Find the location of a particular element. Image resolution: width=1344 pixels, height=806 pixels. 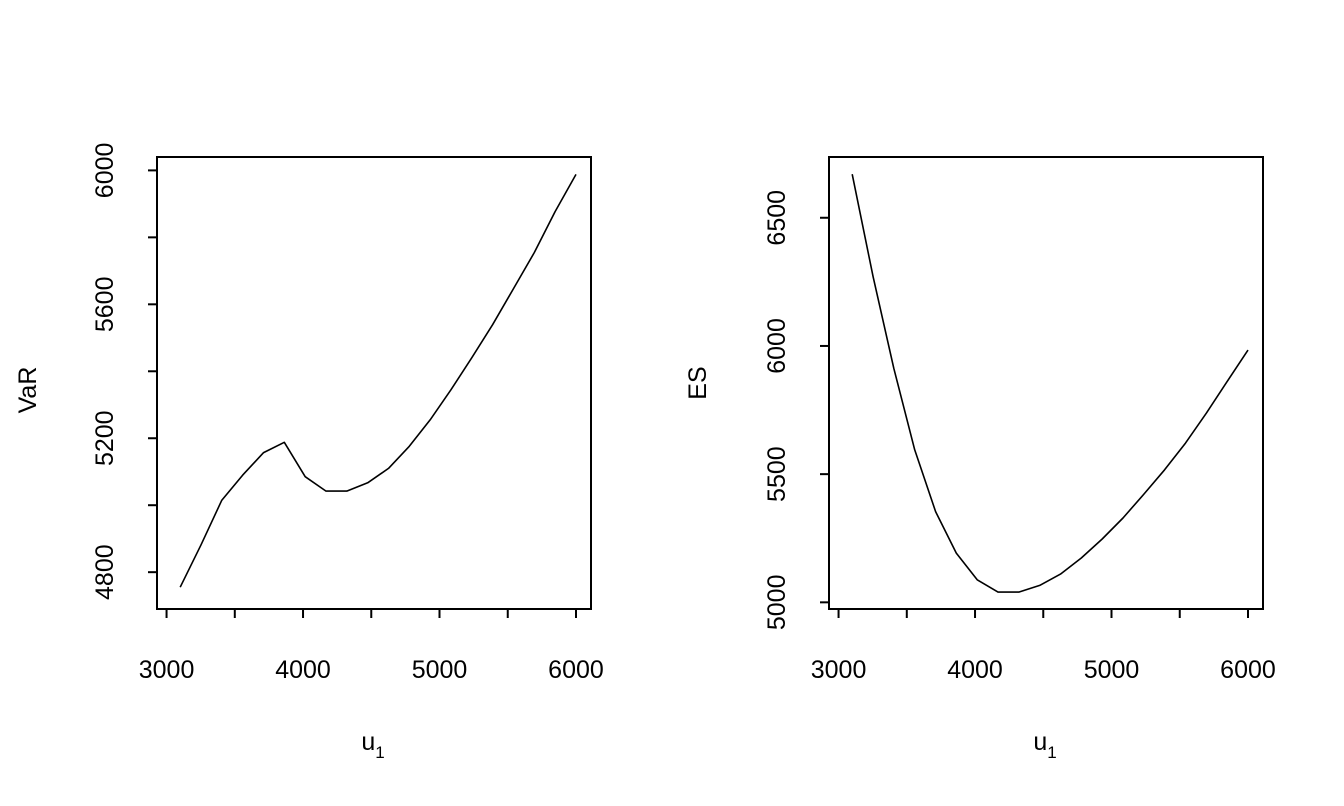

var-y-axis-title: VaR is located at coordinates (28, 390).